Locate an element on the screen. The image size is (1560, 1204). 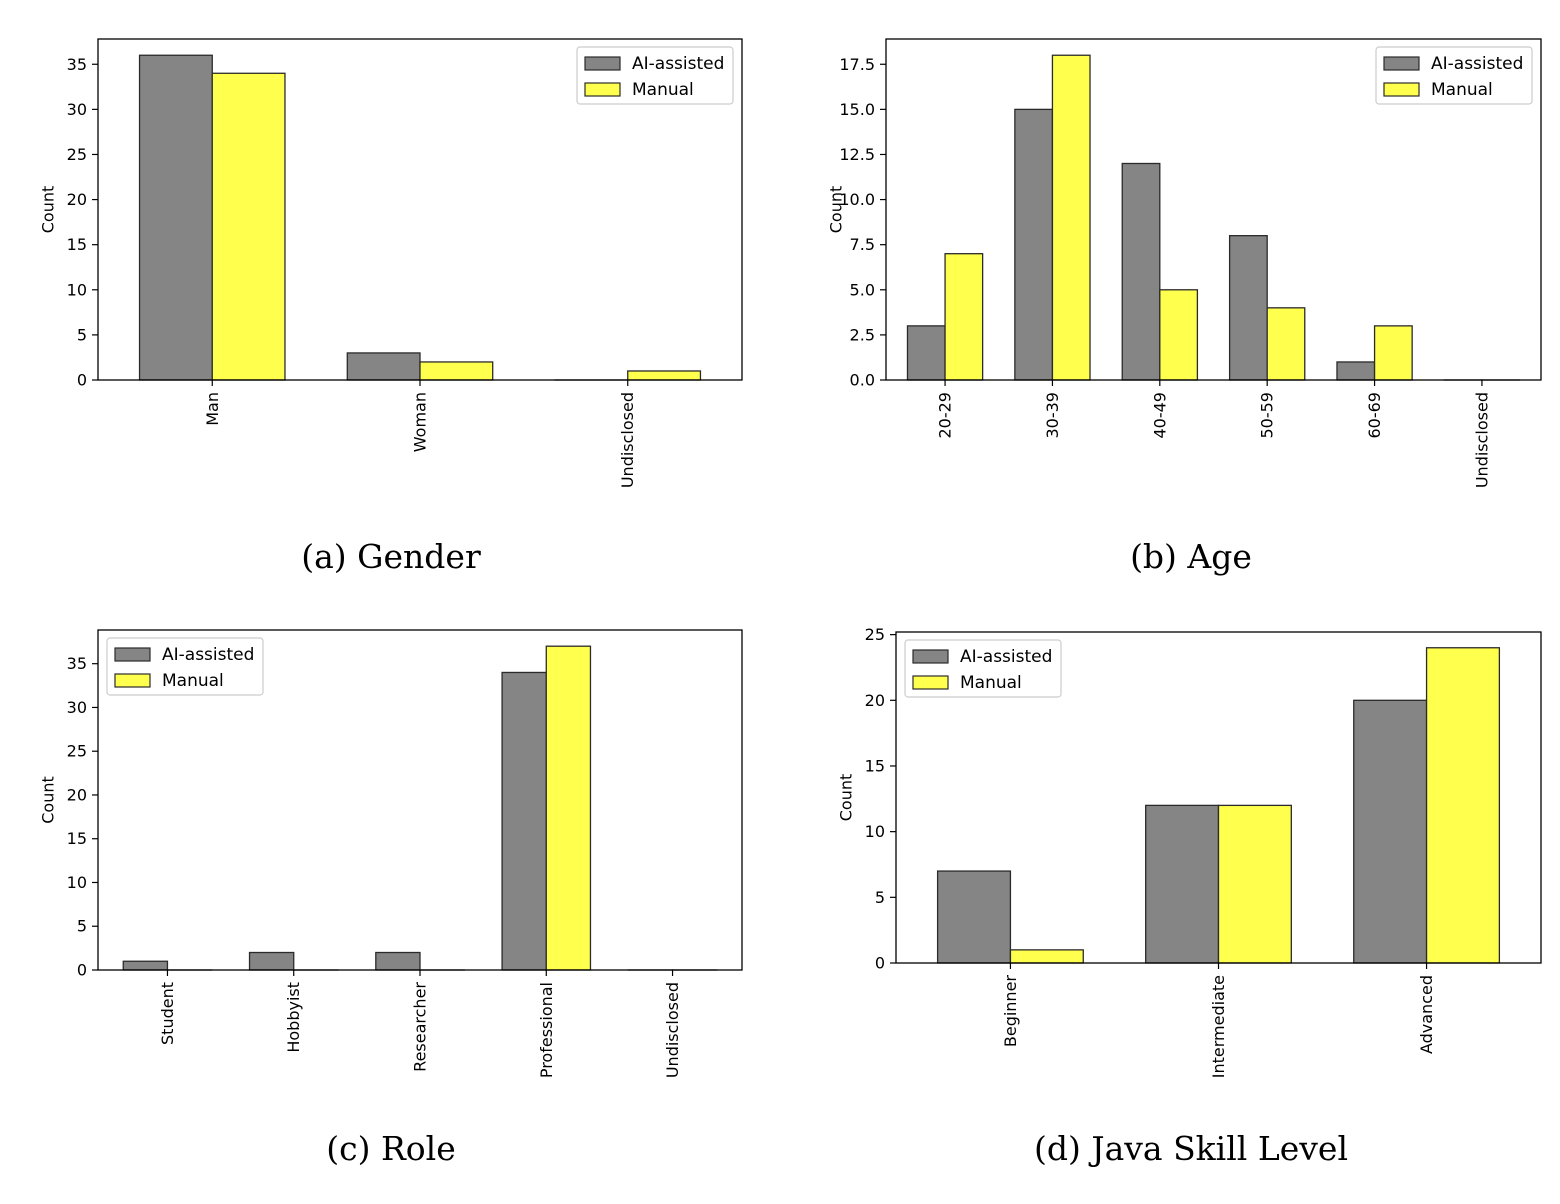
x-tick-label: 20-29 is located at coordinates (945, 415).